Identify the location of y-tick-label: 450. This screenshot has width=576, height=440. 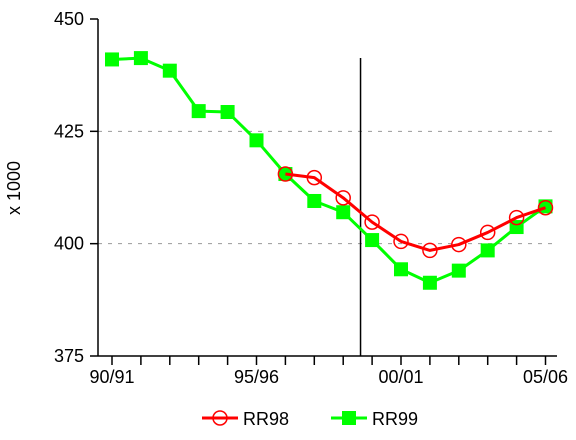
(69, 19).